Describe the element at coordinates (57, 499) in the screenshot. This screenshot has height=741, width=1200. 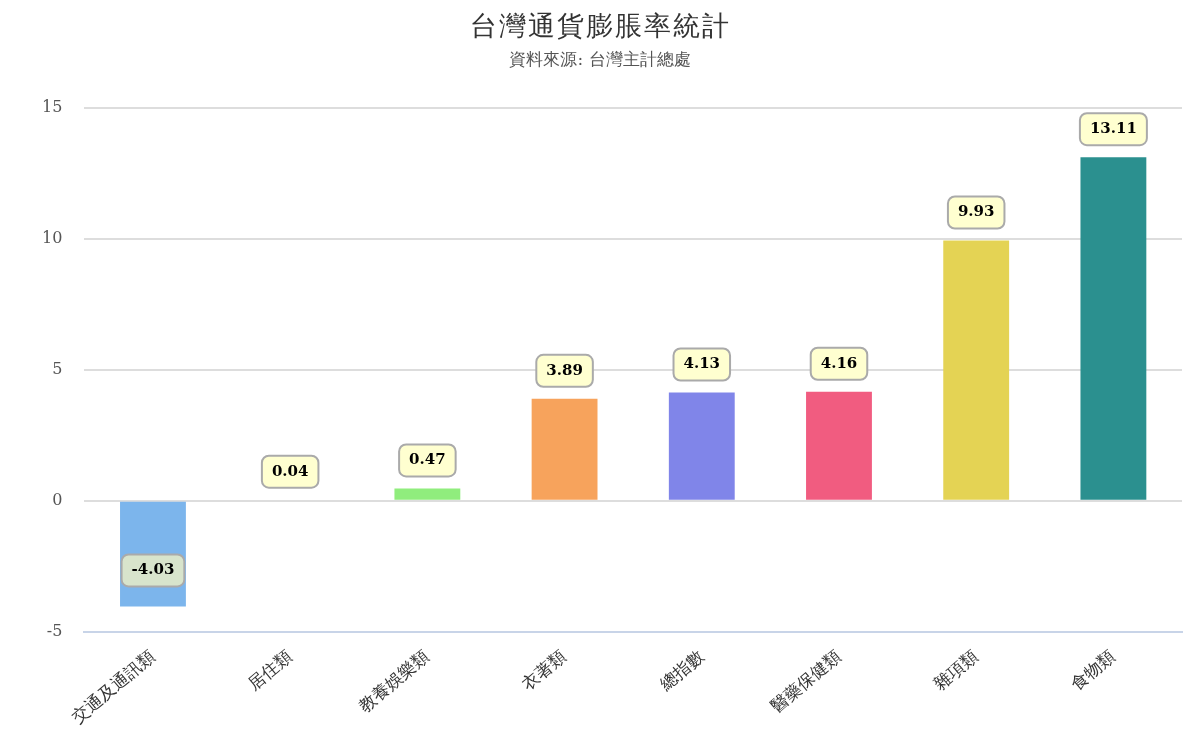
I see `y-tick-label: 0` at that location.